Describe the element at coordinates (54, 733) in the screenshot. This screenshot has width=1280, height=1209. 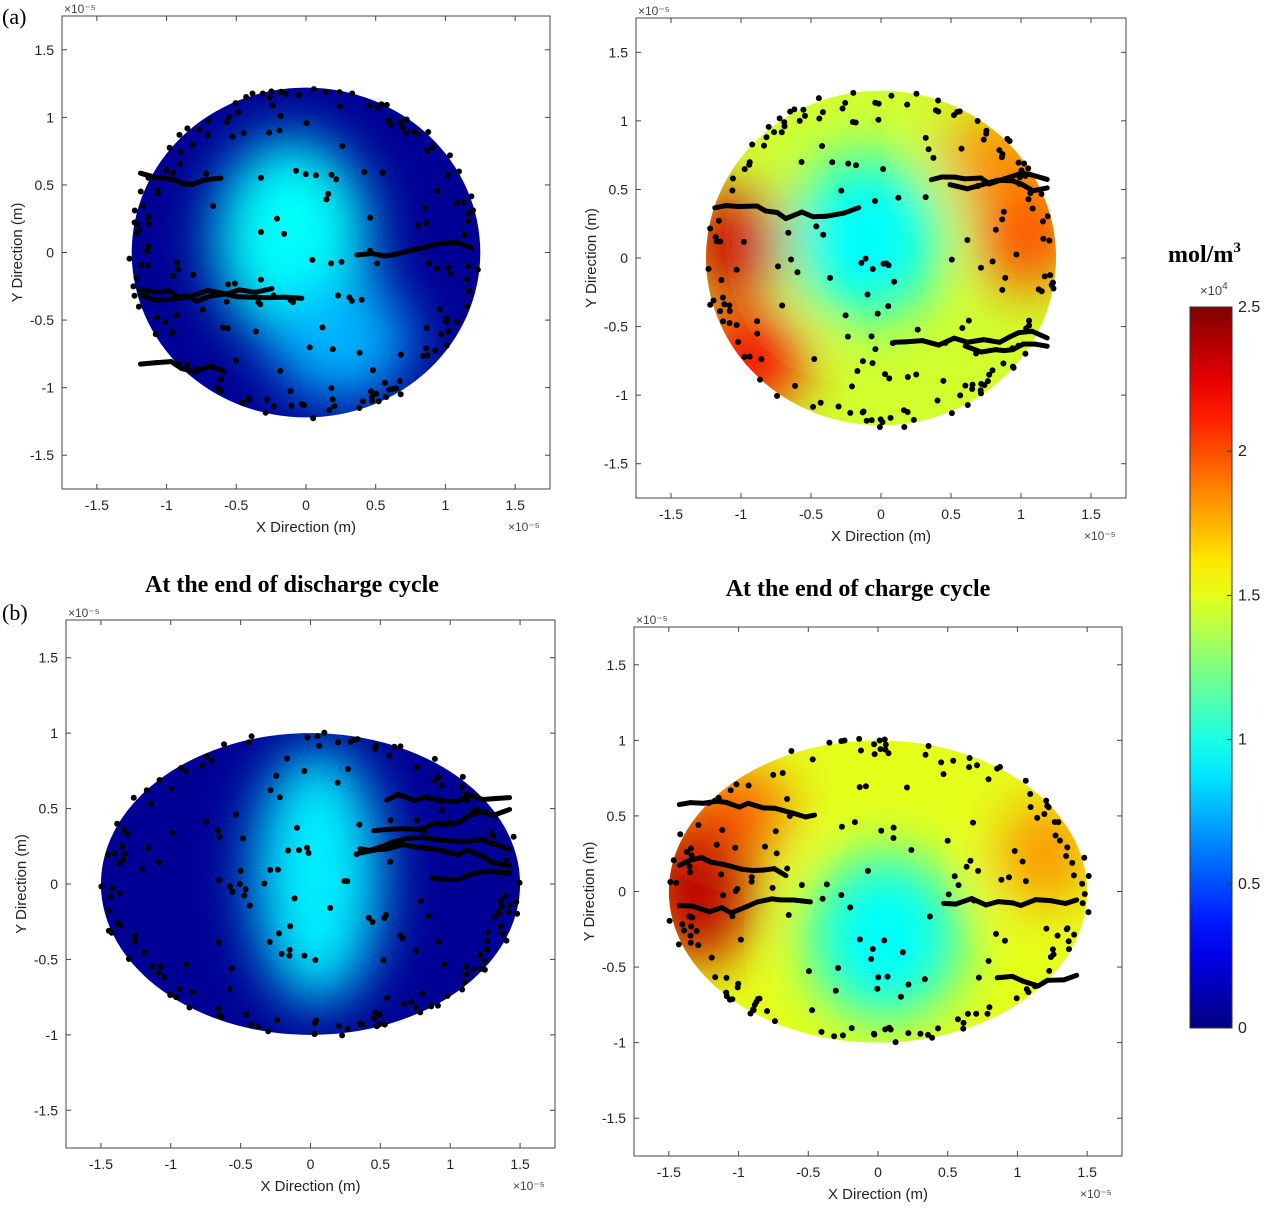
I see `y-tick-label: 1` at that location.